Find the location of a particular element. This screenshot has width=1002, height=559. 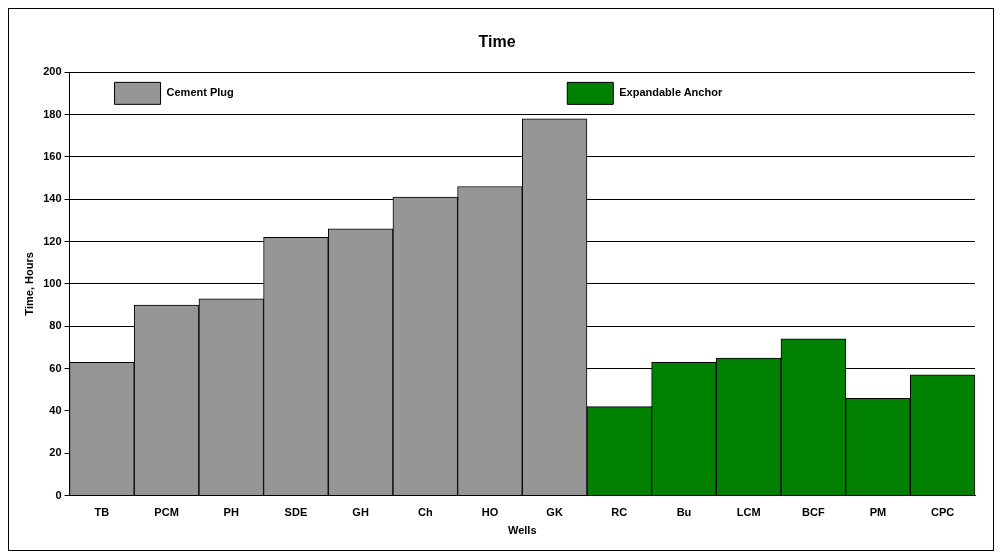

x-tick-label: CPC is located at coordinates (943, 512).